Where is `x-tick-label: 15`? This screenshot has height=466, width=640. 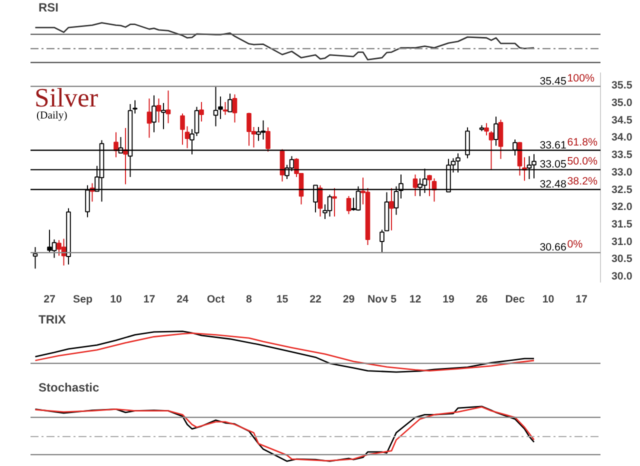 x-tick-label: 15 is located at coordinates (282, 300).